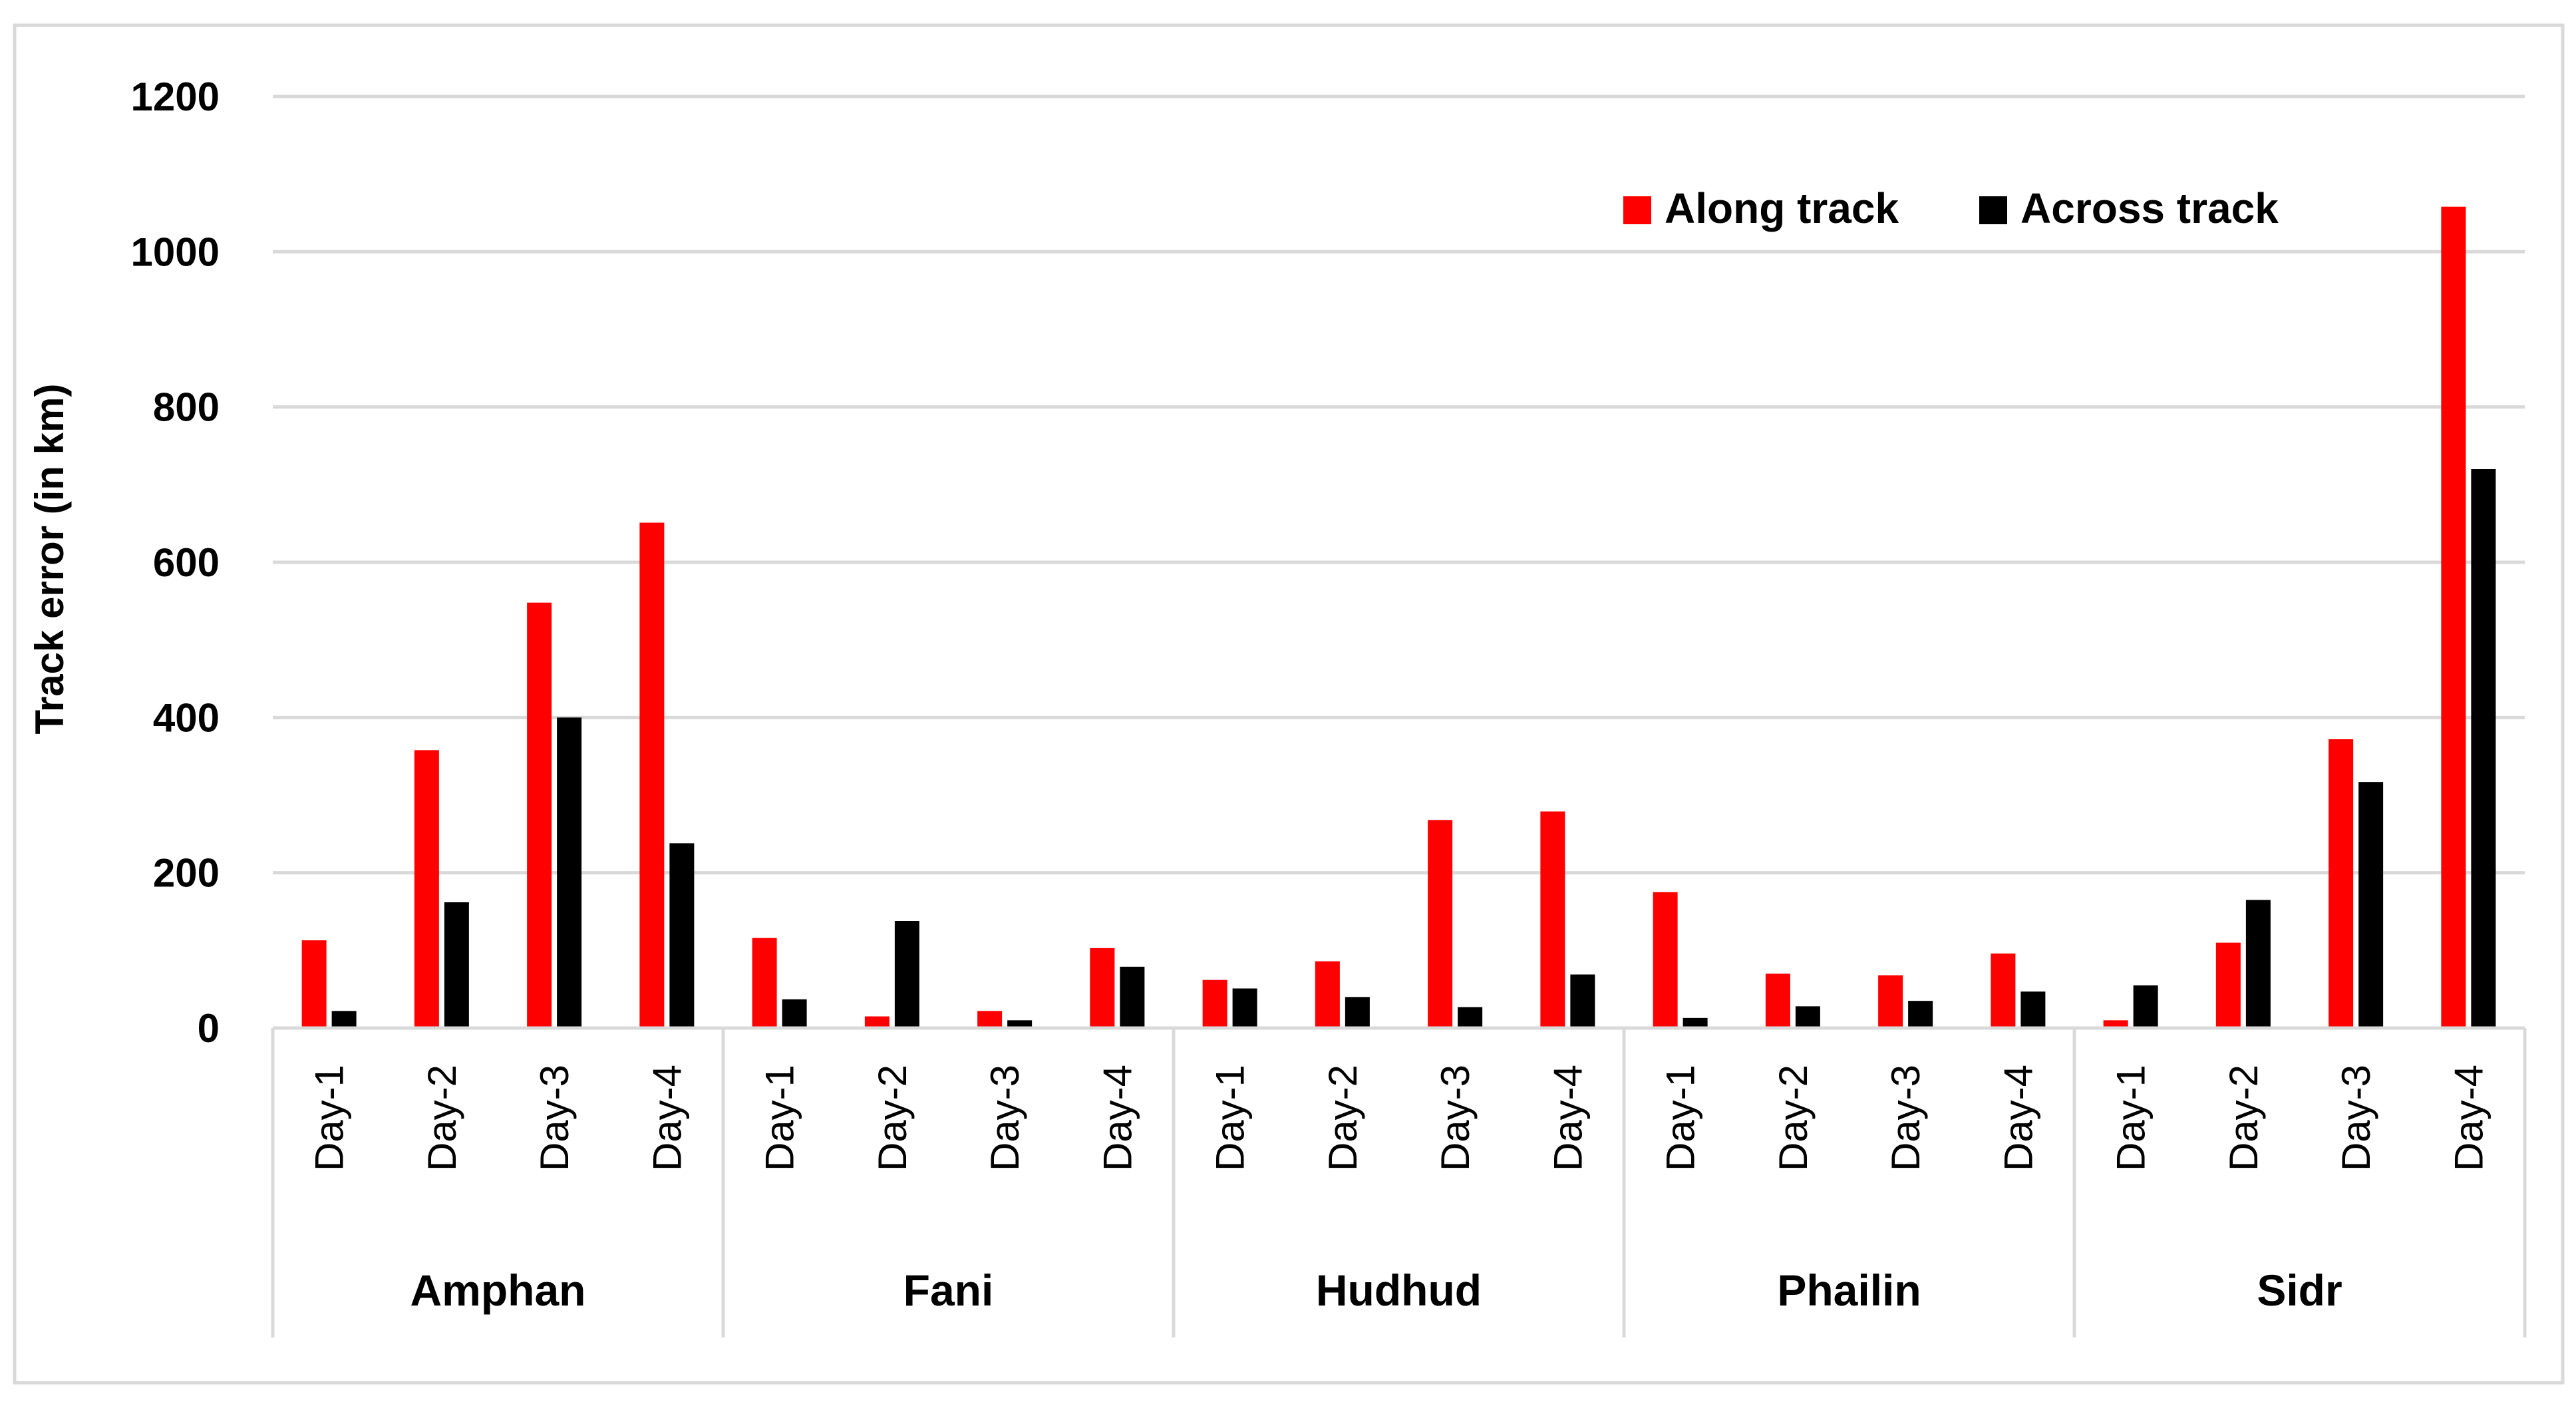 This screenshot has width=2576, height=1404. I want to click on y-tick-label: 800, so click(186, 407).